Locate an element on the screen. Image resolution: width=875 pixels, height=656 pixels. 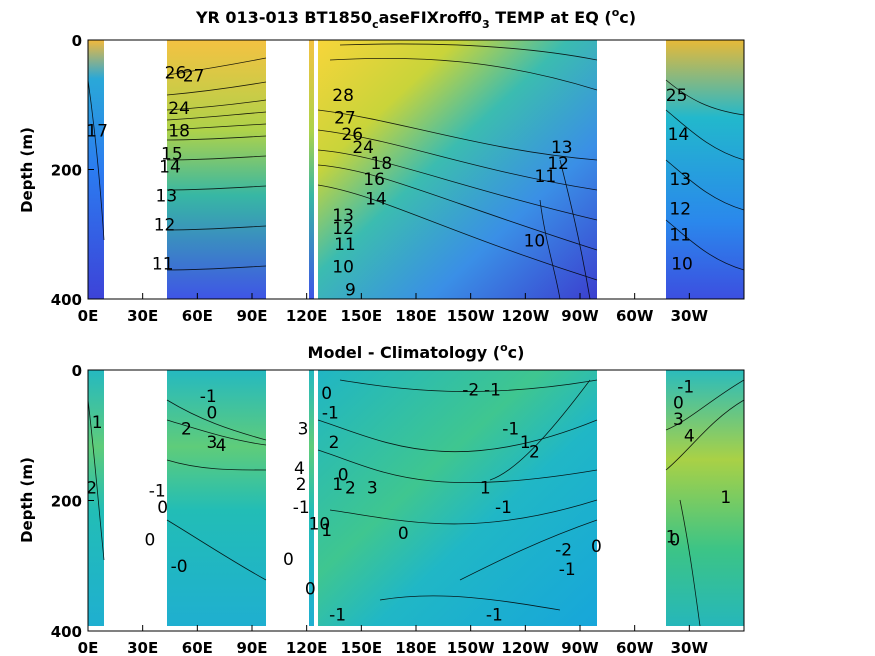
diff-field-pacific is located at coordinates (457, 498).